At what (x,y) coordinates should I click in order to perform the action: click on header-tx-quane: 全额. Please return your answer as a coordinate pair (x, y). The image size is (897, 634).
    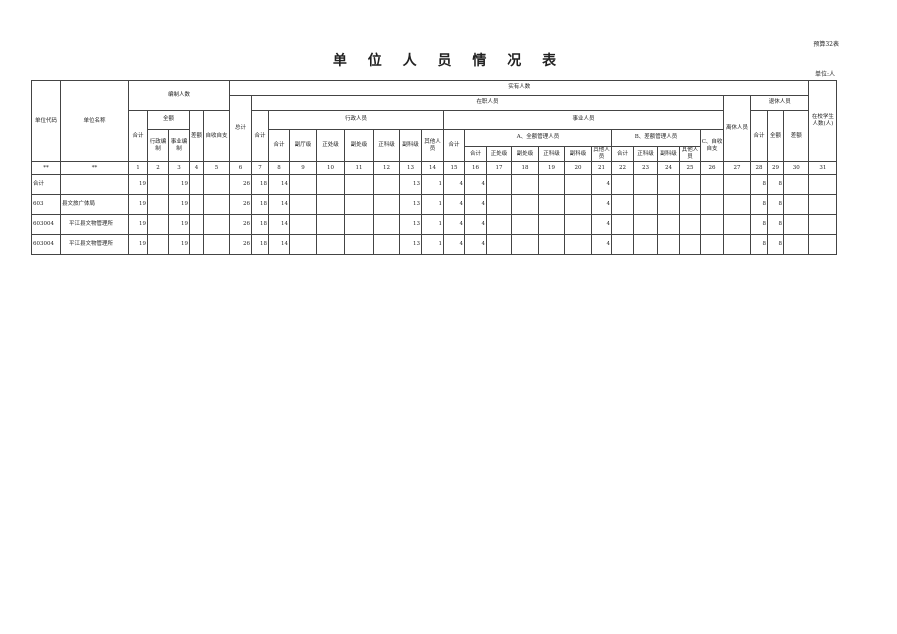
    Looking at the image, I should click on (776, 136).